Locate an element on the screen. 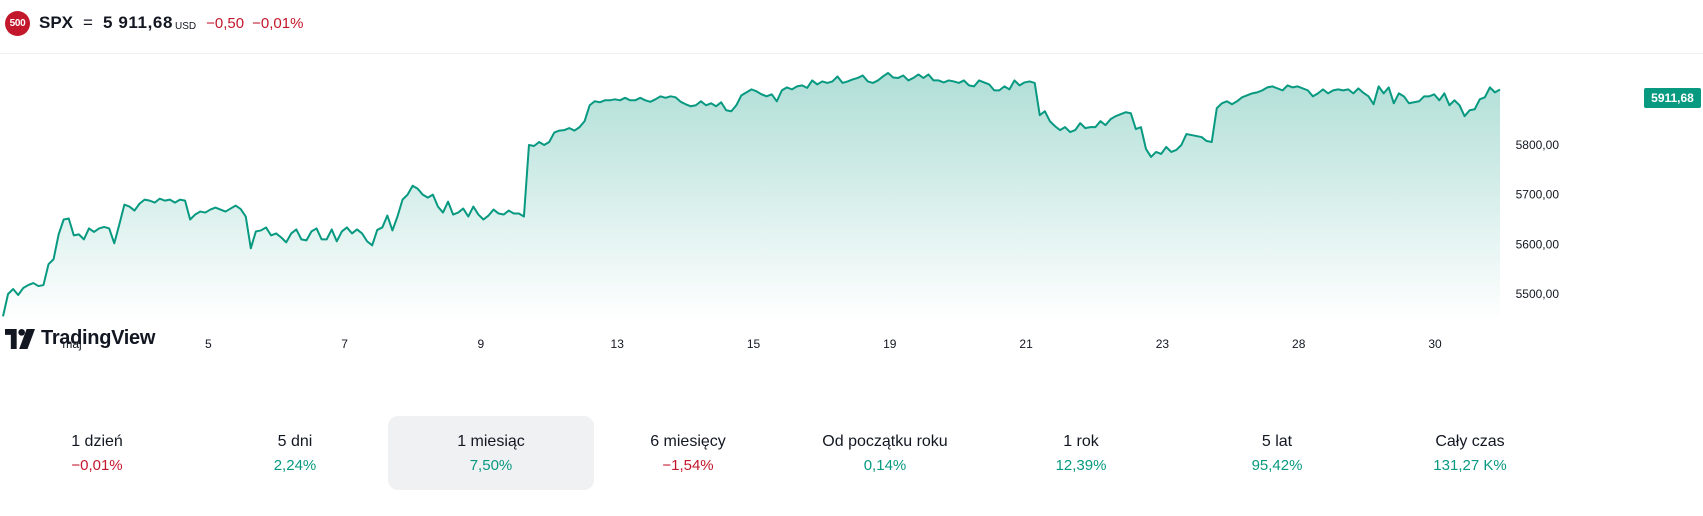 The image size is (1703, 516). tradingview-wordmark: TradingView is located at coordinates (98, 338).